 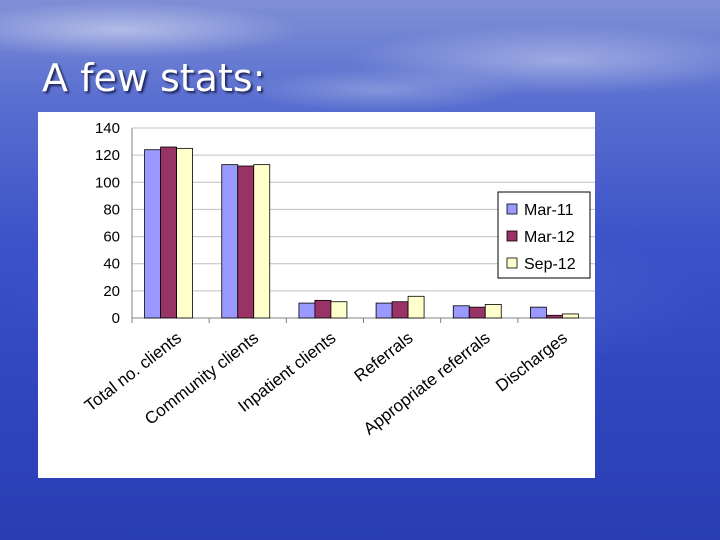 What do you see at coordinates (111, 237) in the screenshot?
I see `y-tick-label: 60` at bounding box center [111, 237].